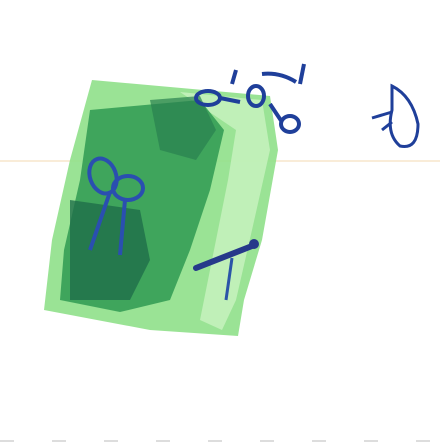 The height and width of the screenshot is (448, 440). I want to click on tool-handle, so click(224, 257).